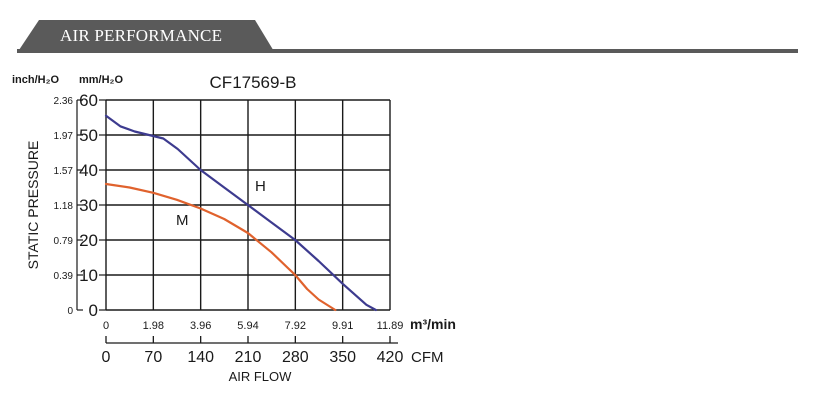 Image resolution: width=817 pixels, height=410 pixels. I want to click on y-tick-label-mm-1: 10, so click(88, 275).